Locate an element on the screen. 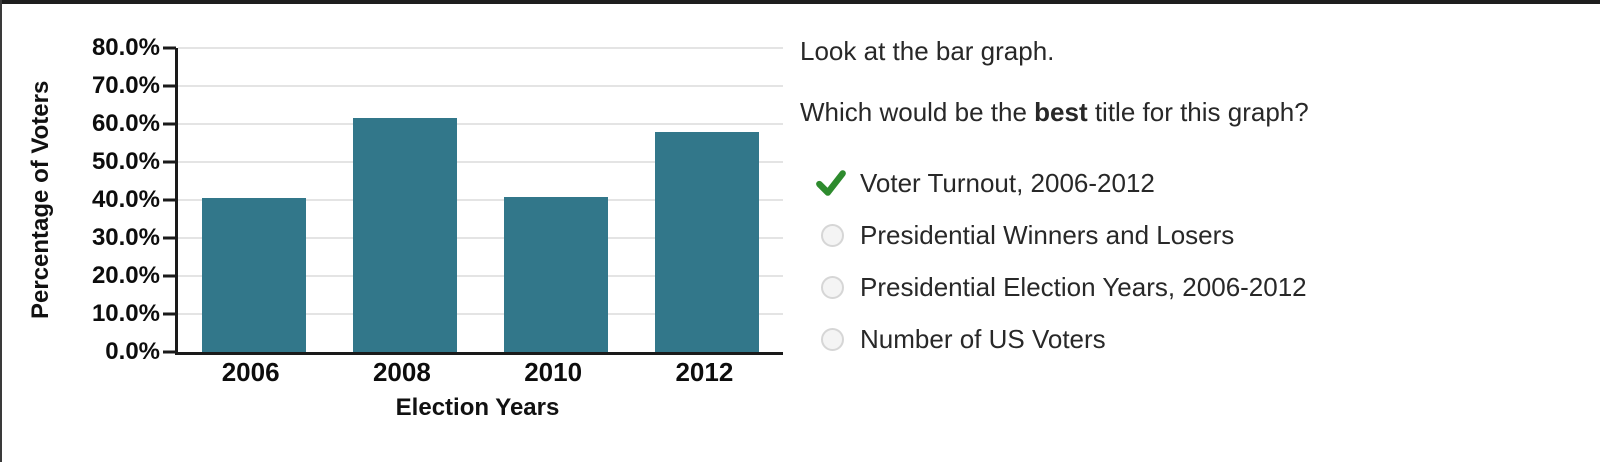 The image size is (1600, 462). page-top-border is located at coordinates (800, 2).